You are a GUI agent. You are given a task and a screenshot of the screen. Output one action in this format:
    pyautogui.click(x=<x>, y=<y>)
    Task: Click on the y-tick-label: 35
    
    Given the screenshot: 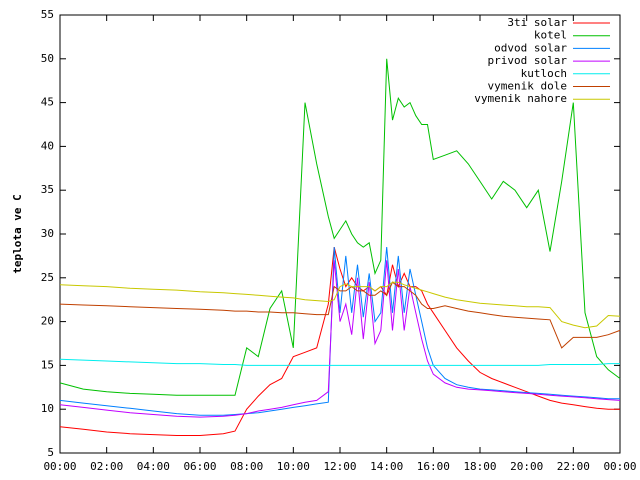 What is the action you would take?
    pyautogui.click(x=47, y=189)
    